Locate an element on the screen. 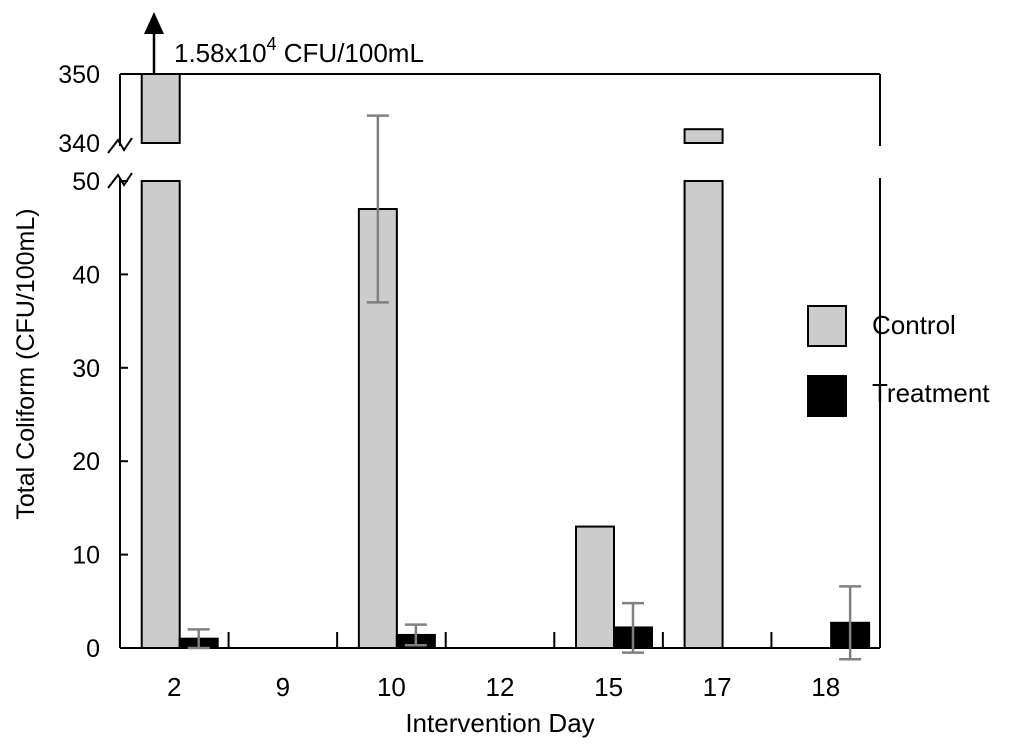 The width and height of the screenshot is (1024, 744). bar-control-2-upper is located at coordinates (160, 108).